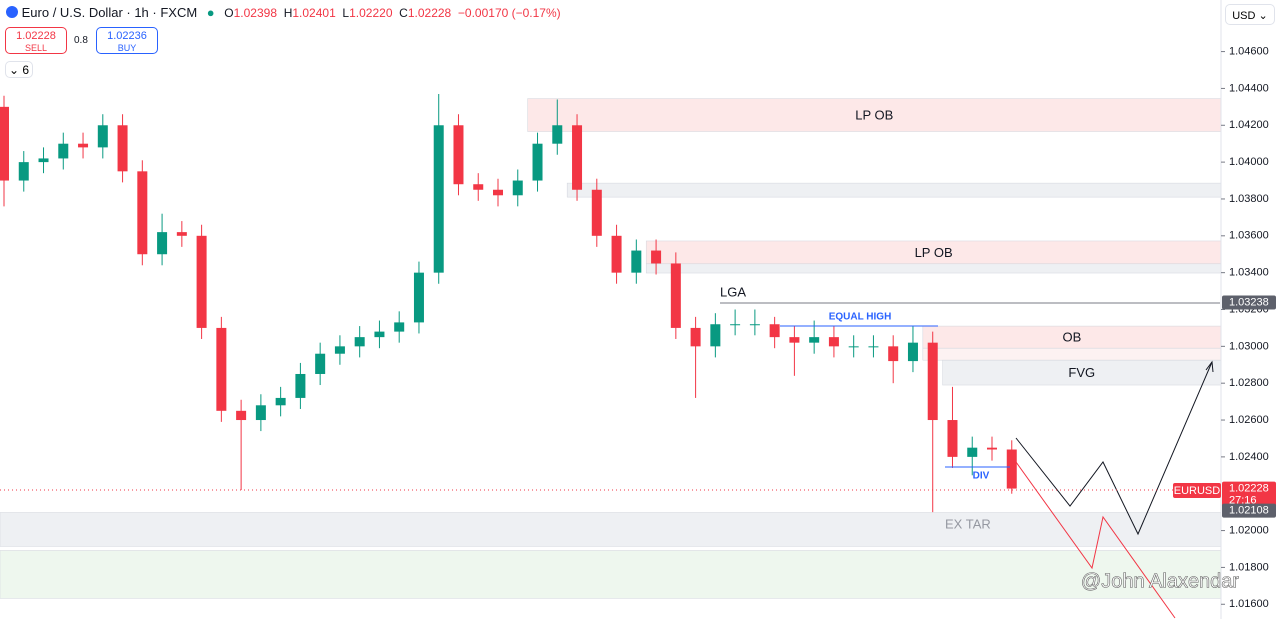  I want to click on price-marker-label: 1.03238, so click(1249, 302).